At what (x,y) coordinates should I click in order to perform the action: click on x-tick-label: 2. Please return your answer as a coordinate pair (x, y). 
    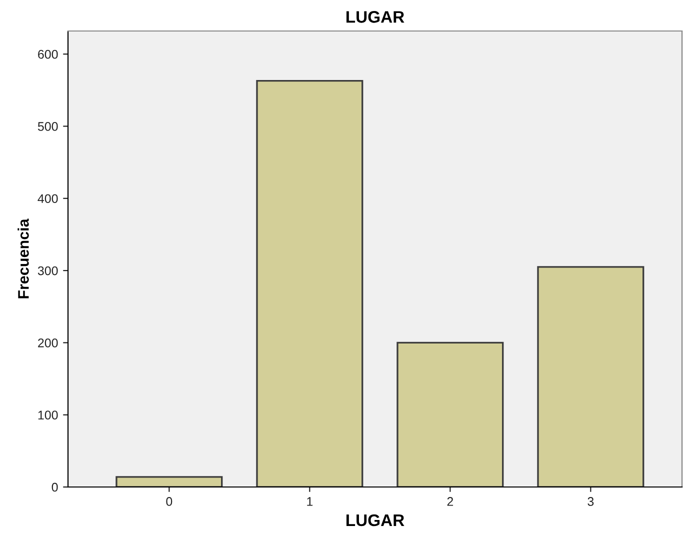
    Looking at the image, I should click on (450, 501).